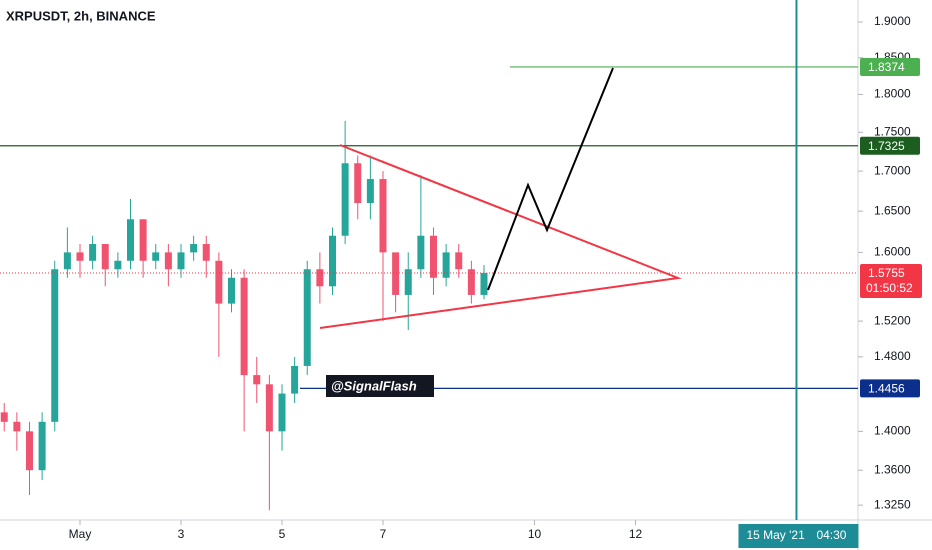  What do you see at coordinates (892, 320) in the screenshot?
I see `y-tick-label: 1.5200` at bounding box center [892, 320].